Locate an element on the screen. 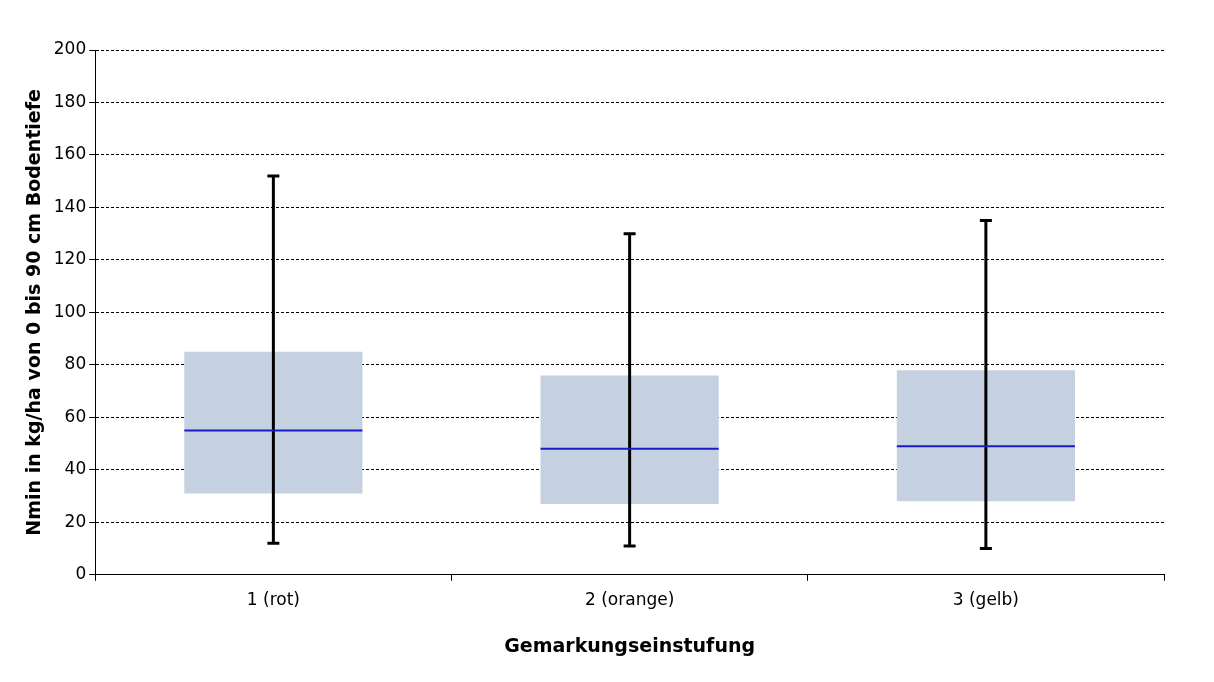 This screenshot has height=682, width=1214. y-tick-label: 120 is located at coordinates (70, 258).